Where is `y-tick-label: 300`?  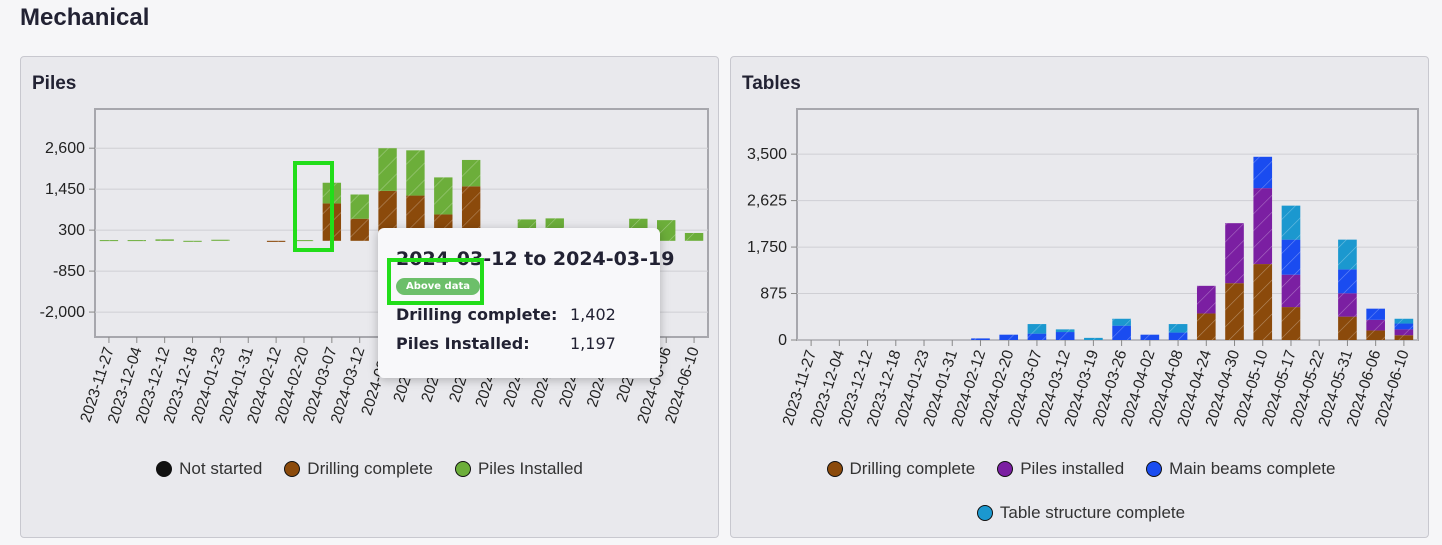
y-tick-label: 300 is located at coordinates (71, 230).